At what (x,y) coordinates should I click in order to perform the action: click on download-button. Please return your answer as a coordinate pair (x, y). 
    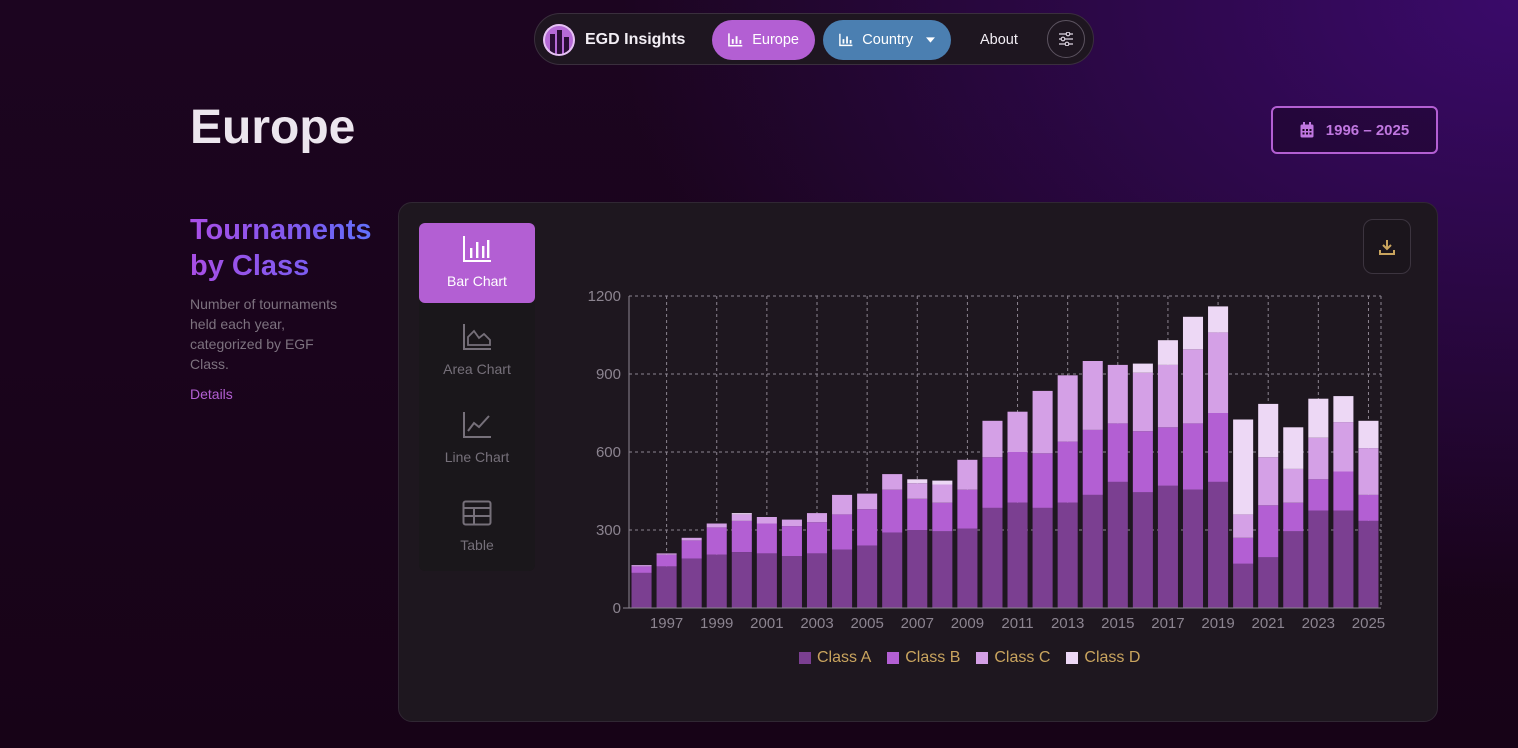
    Looking at the image, I should click on (1387, 246).